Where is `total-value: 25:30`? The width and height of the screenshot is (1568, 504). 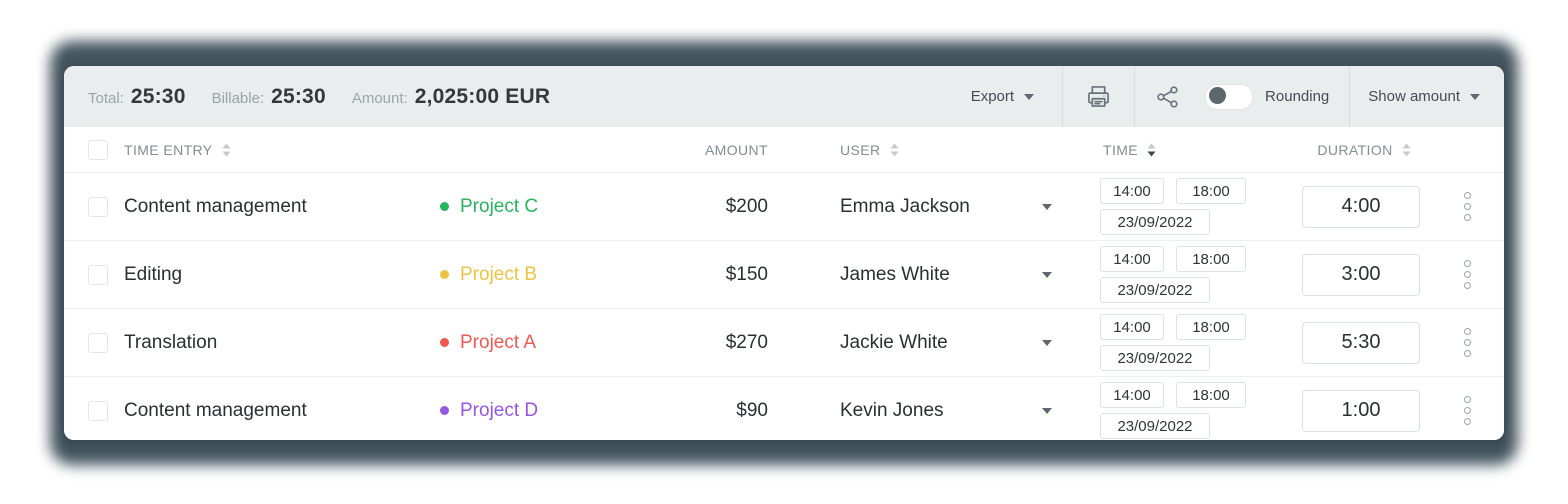 total-value: 25:30 is located at coordinates (158, 96).